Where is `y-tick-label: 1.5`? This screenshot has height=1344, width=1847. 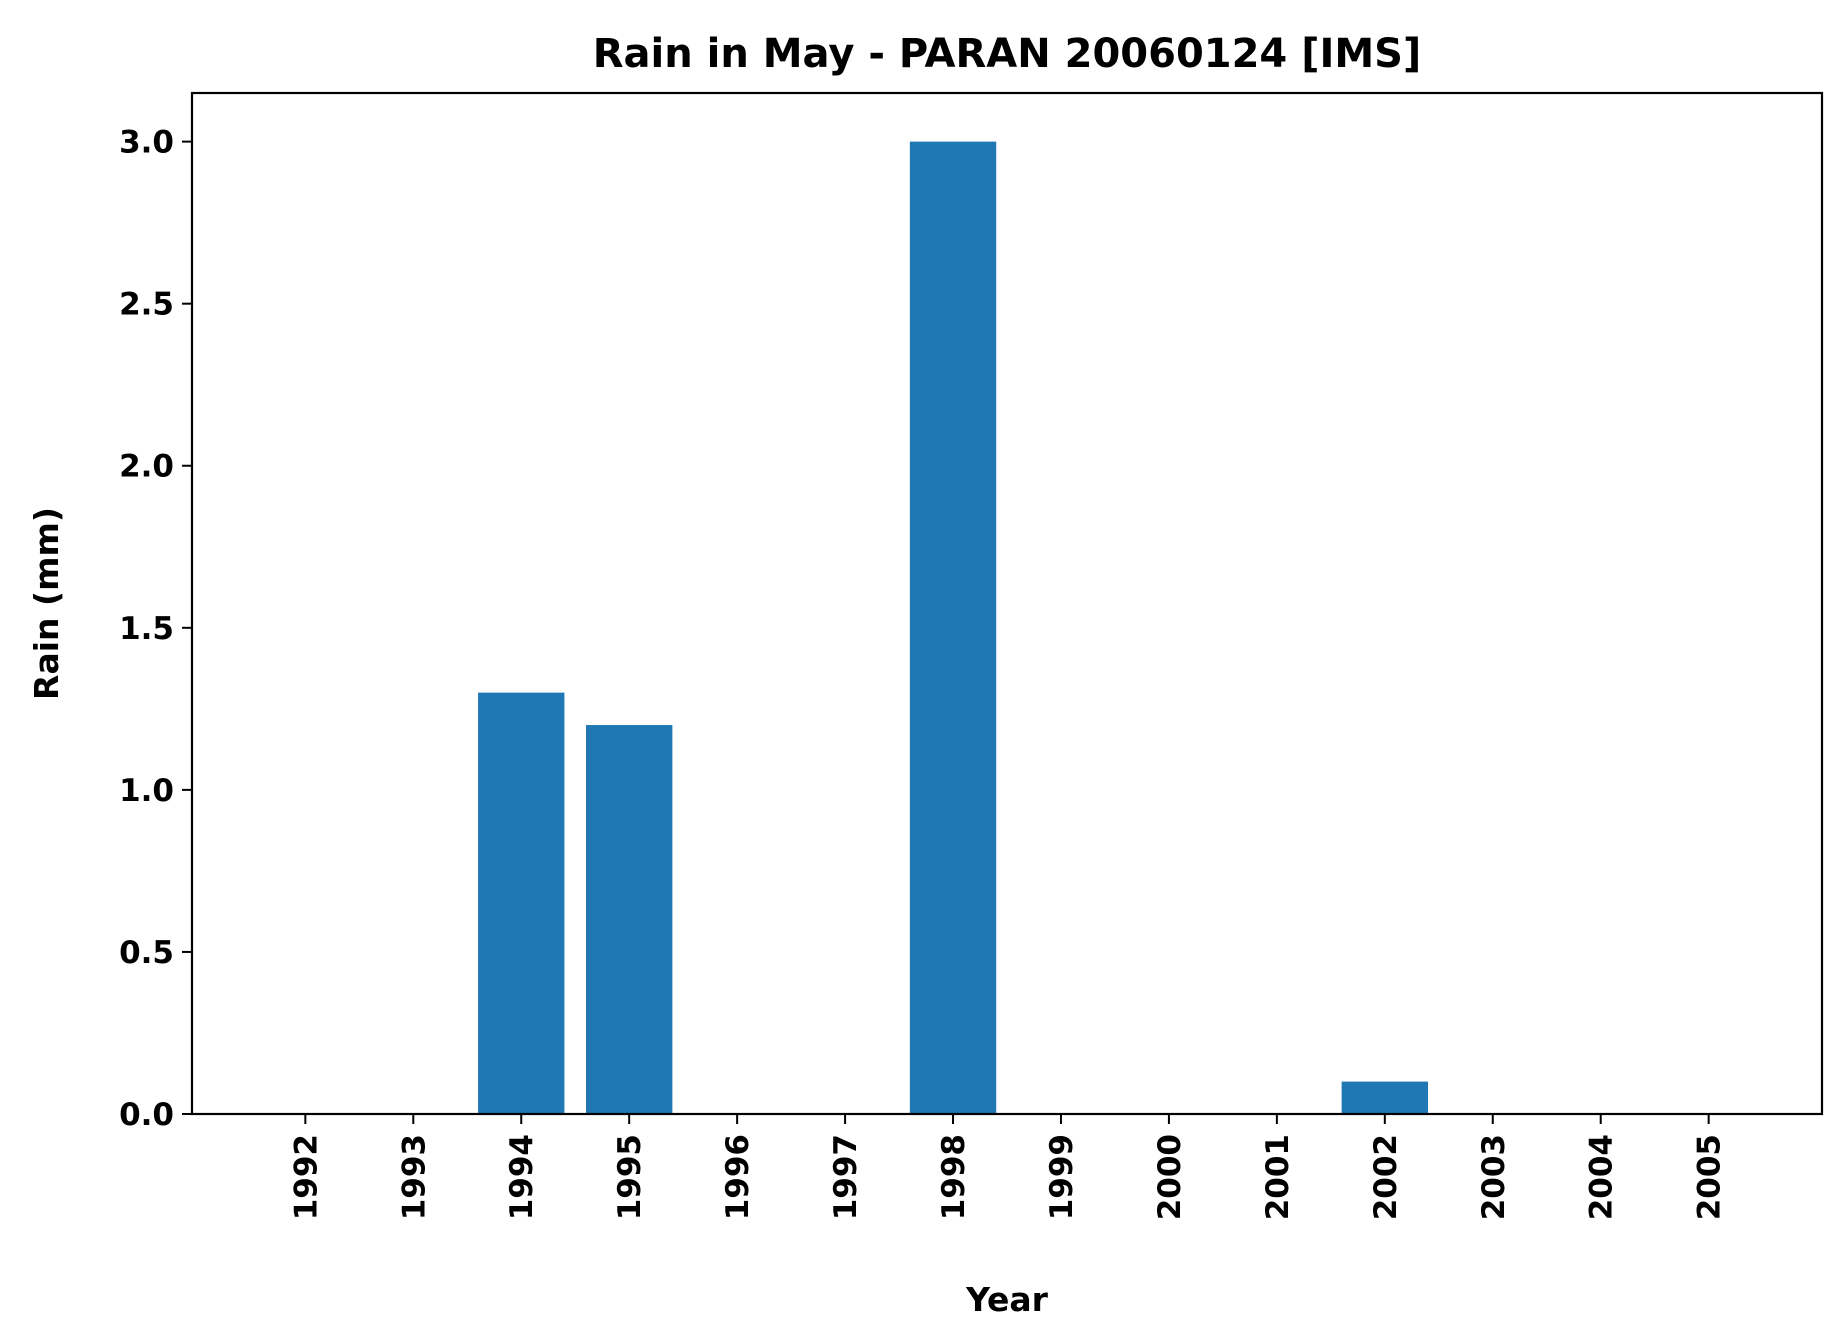 y-tick-label: 1.5 is located at coordinates (146, 629).